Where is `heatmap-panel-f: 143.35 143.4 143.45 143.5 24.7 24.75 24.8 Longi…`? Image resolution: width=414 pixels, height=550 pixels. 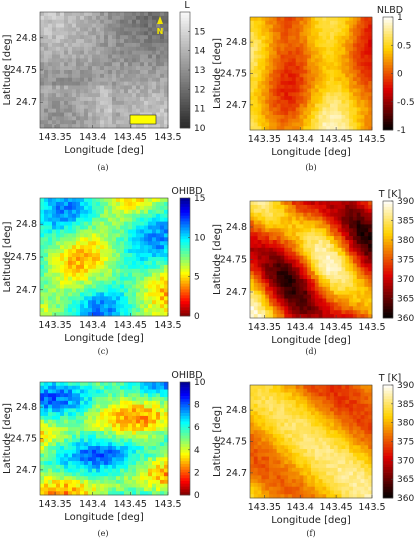 heatmap-panel-f: 143.35 143.4 143.45 143.5 24.7 24.75 24.8 Longi… is located at coordinates (313, 455).